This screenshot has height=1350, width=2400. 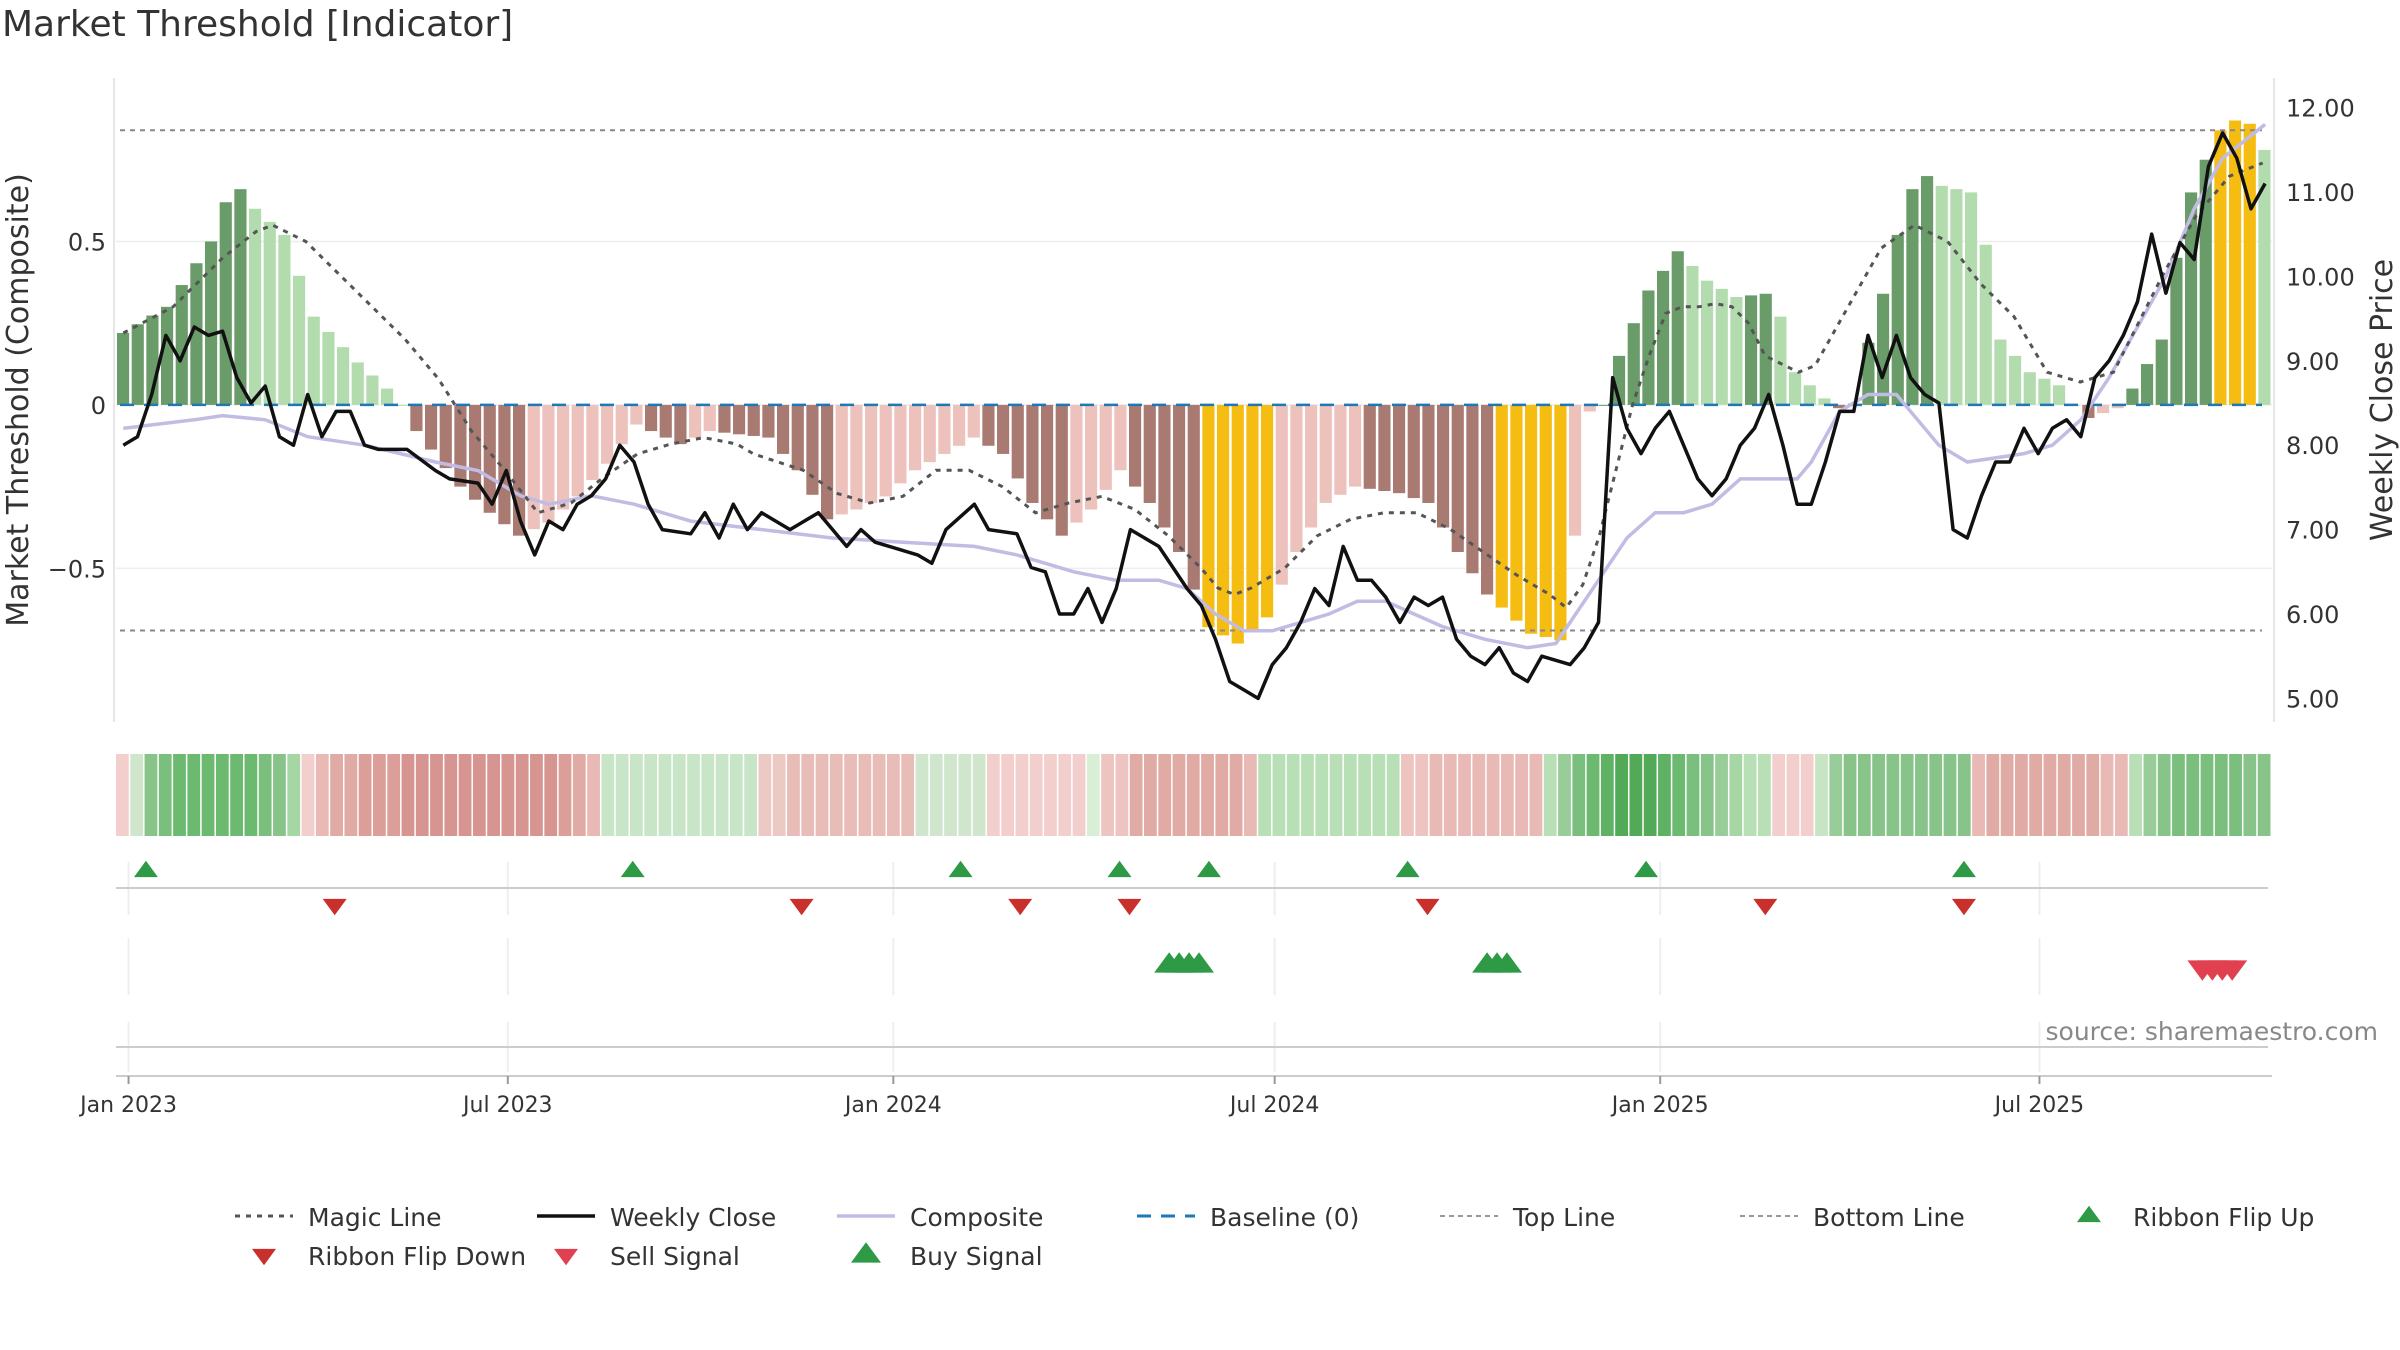 I want to click on legend-item: Ribbon Flip Down, so click(x=389, y=1256).